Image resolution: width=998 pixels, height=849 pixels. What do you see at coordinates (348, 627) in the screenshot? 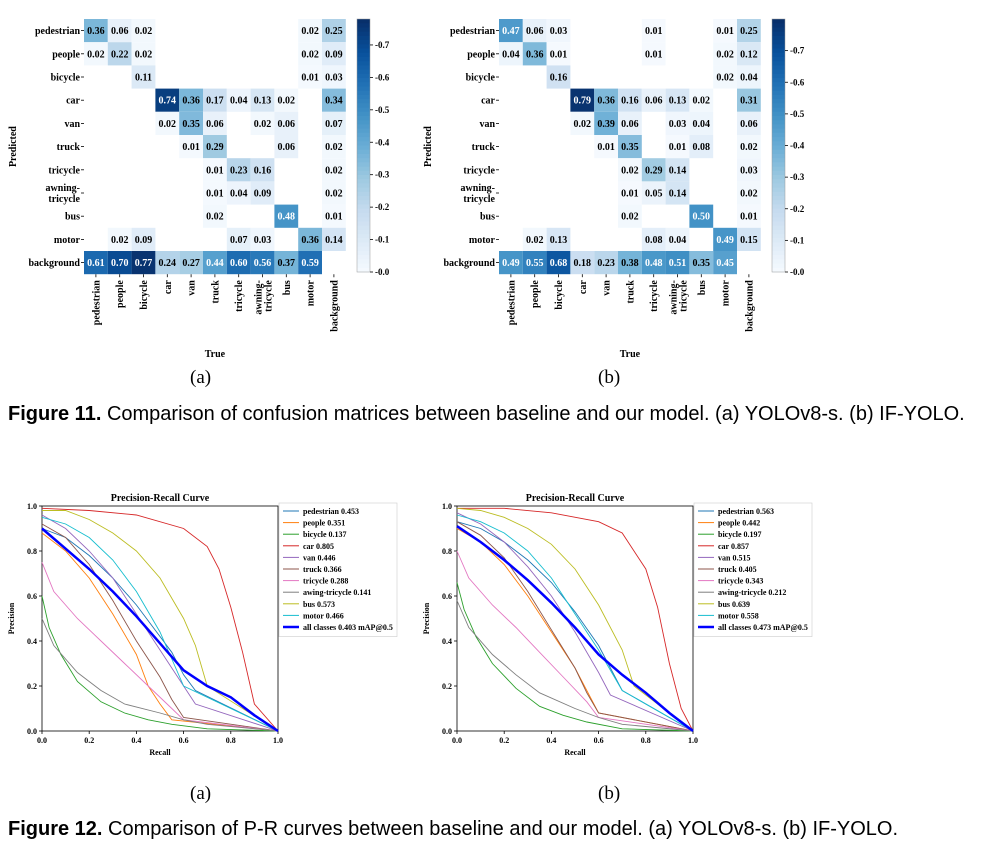
I see `pr-legend-entry: all classes 0.403 mAP@0.5` at bounding box center [348, 627].